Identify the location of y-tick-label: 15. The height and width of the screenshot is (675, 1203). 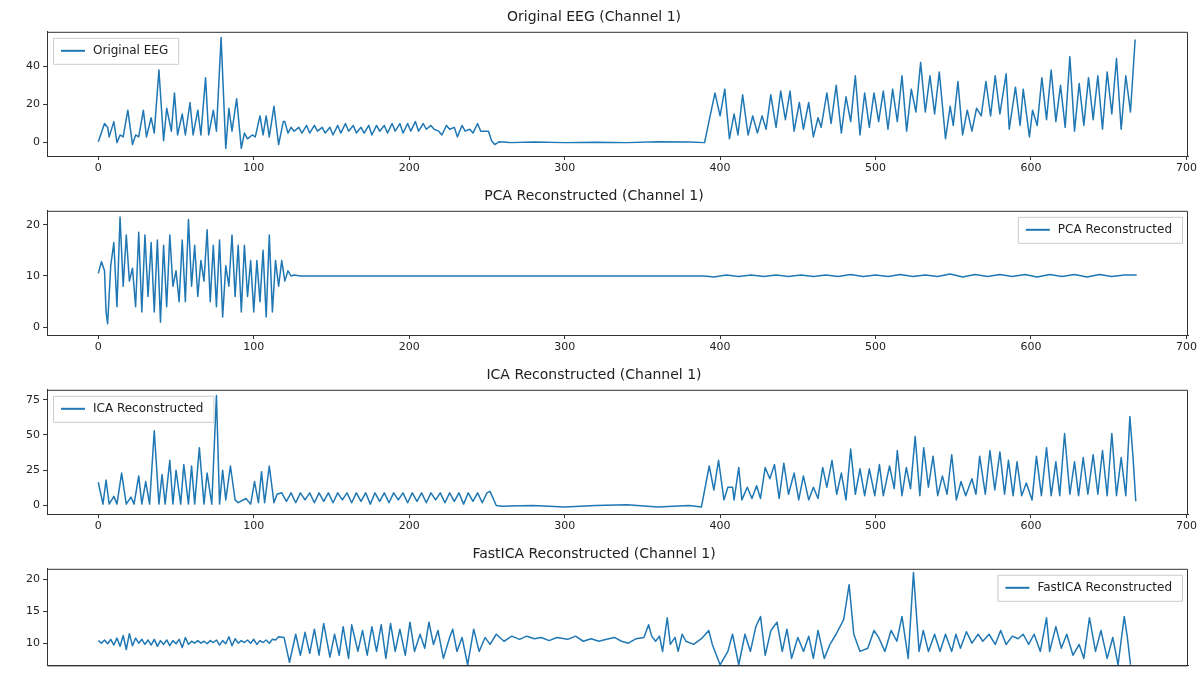
(33, 611).